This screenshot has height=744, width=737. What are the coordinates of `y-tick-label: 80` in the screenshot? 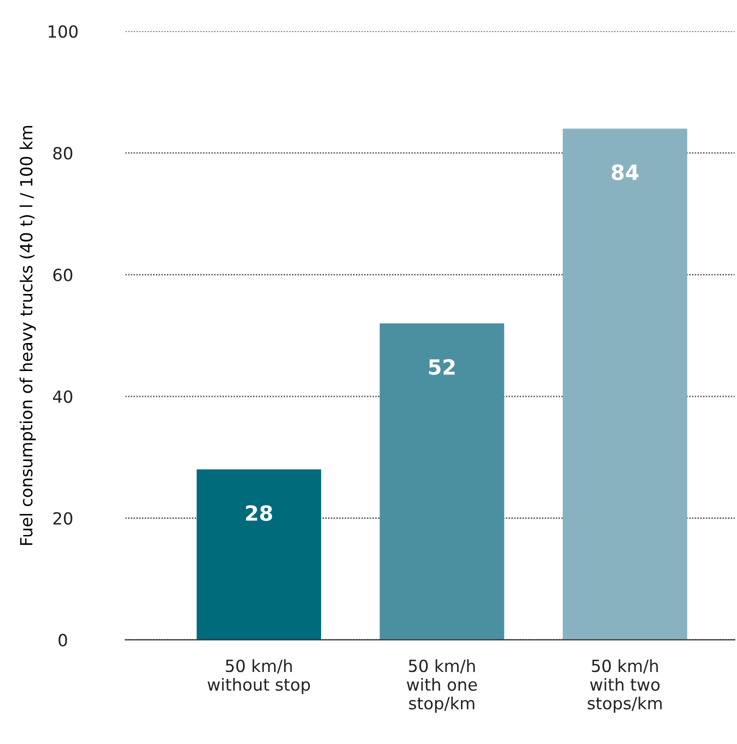 It's located at (62, 153).